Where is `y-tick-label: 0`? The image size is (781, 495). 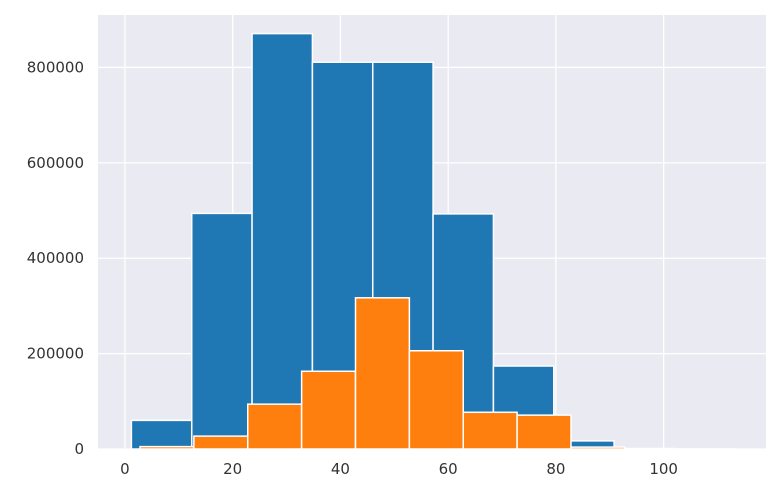
y-tick-label: 0 is located at coordinates (79, 449).